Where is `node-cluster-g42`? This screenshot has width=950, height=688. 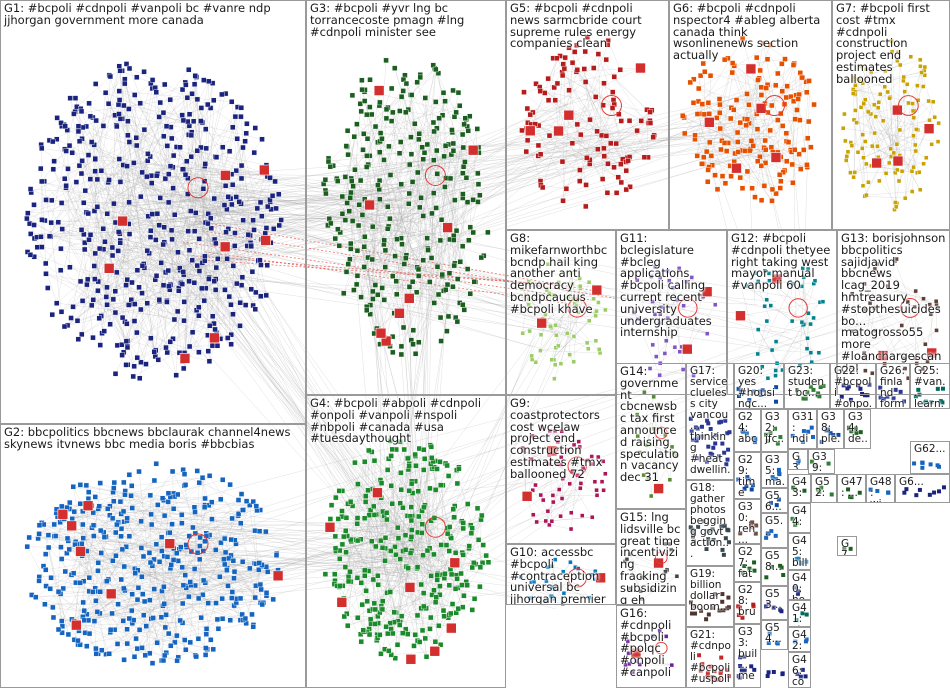
node-cluster-g42 is located at coordinates (801, 640).